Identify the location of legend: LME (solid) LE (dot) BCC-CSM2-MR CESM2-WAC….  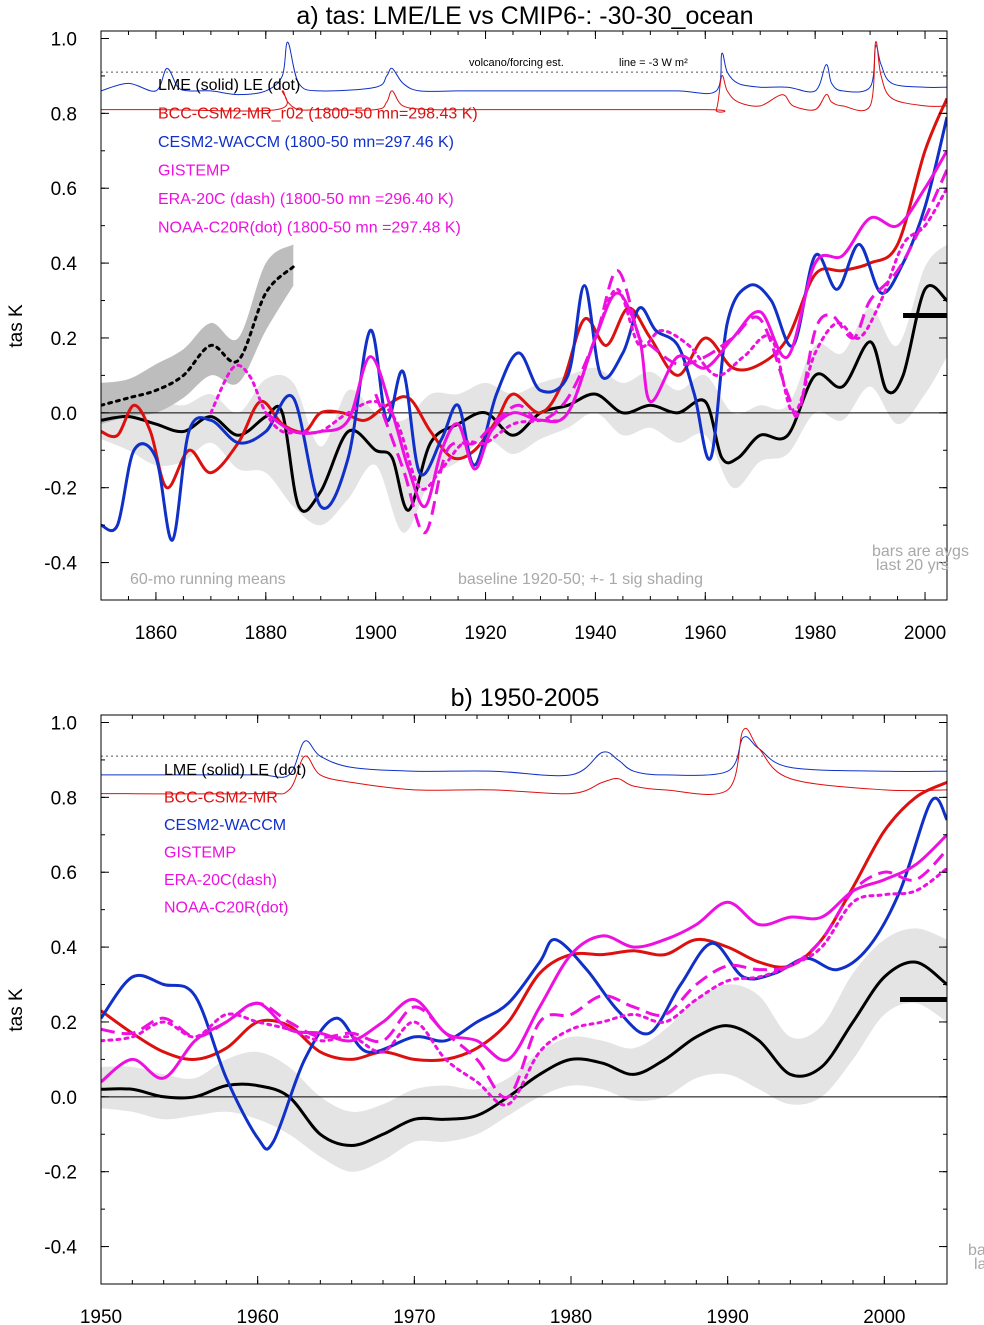
(235, 839).